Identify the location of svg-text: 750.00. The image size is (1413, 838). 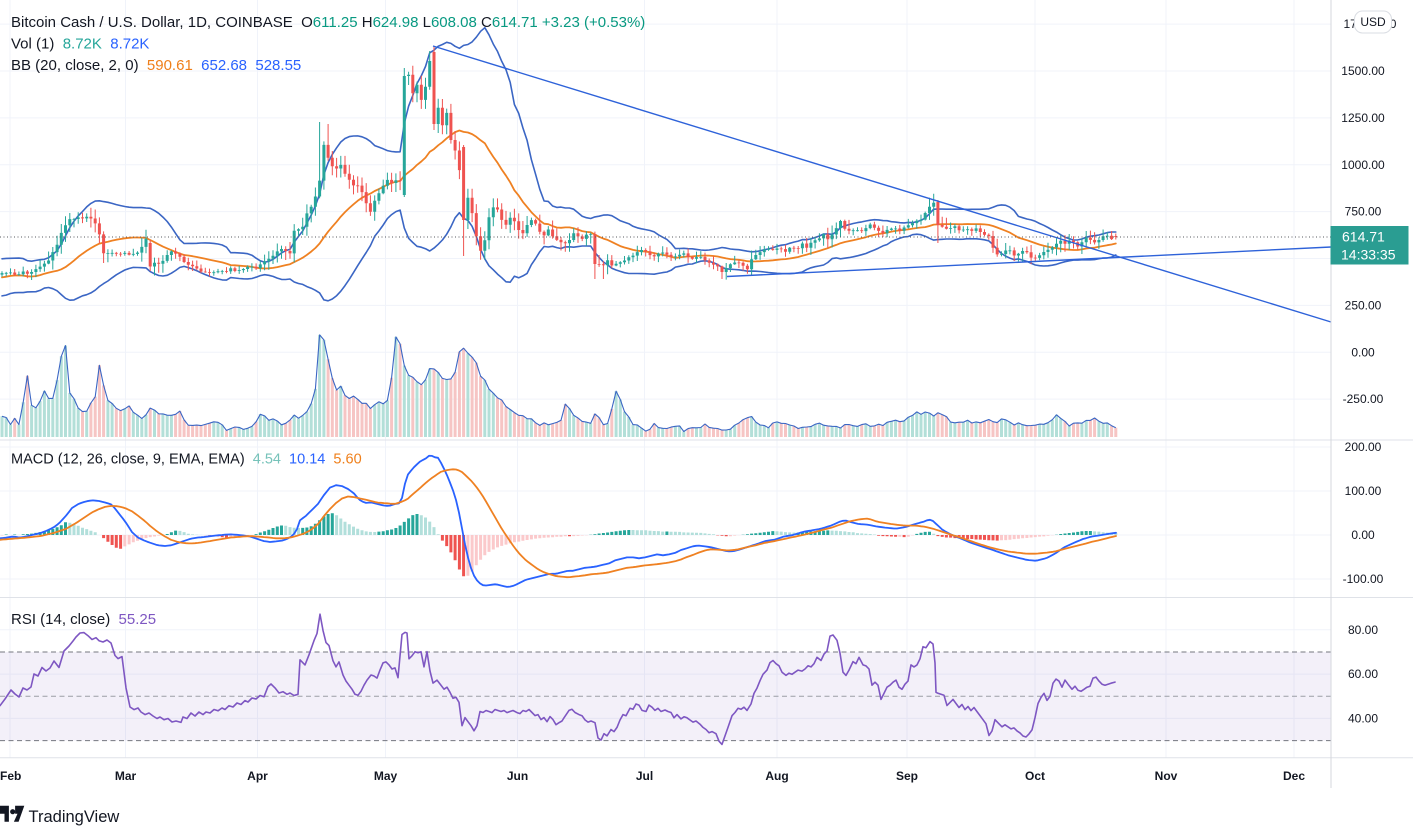
(1363, 212).